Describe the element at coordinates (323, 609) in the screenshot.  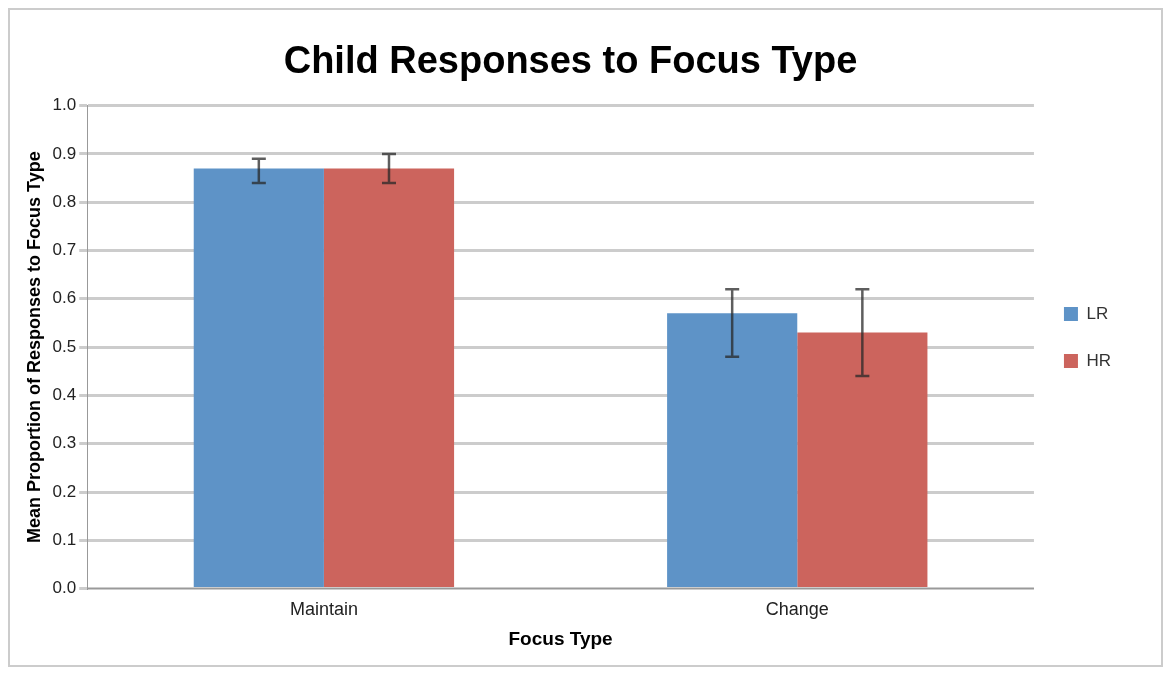
I see `x-tick-label: Maintain` at that location.